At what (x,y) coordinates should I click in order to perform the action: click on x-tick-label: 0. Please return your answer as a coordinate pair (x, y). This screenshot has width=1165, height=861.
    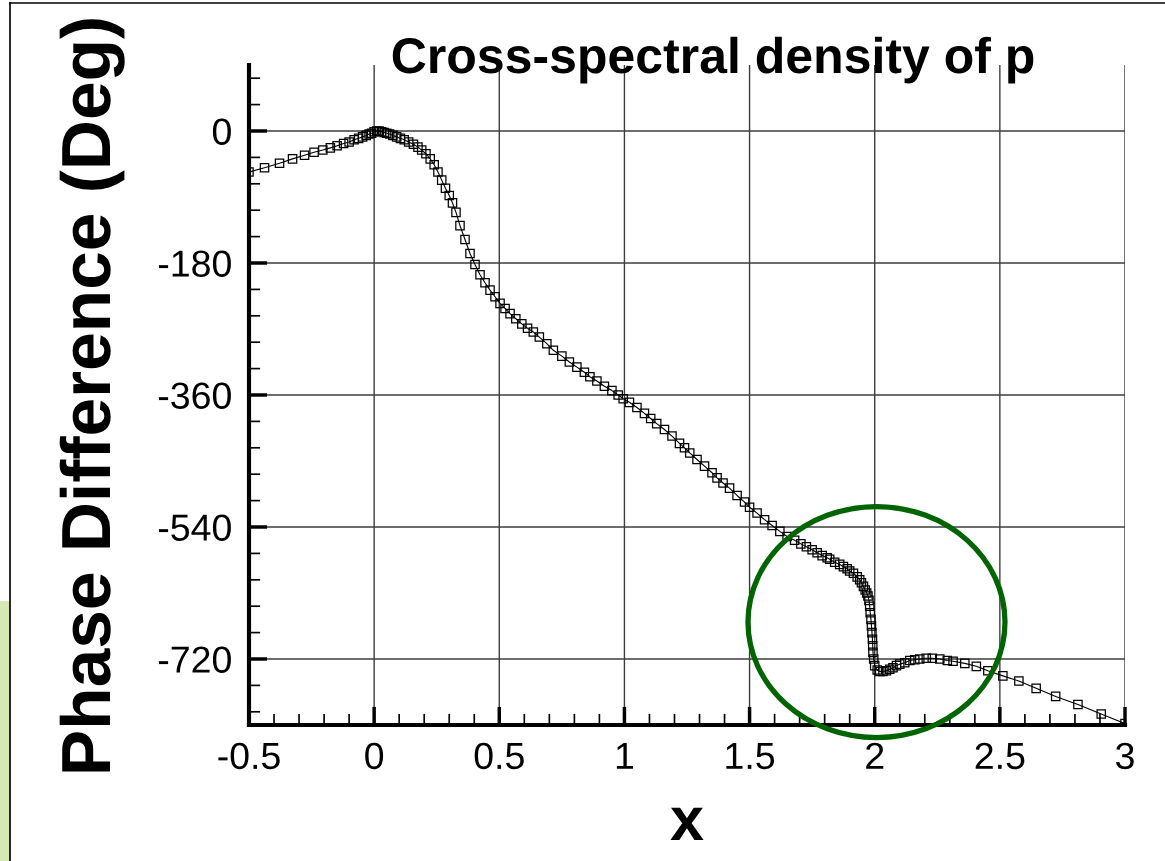
    Looking at the image, I should click on (374, 756).